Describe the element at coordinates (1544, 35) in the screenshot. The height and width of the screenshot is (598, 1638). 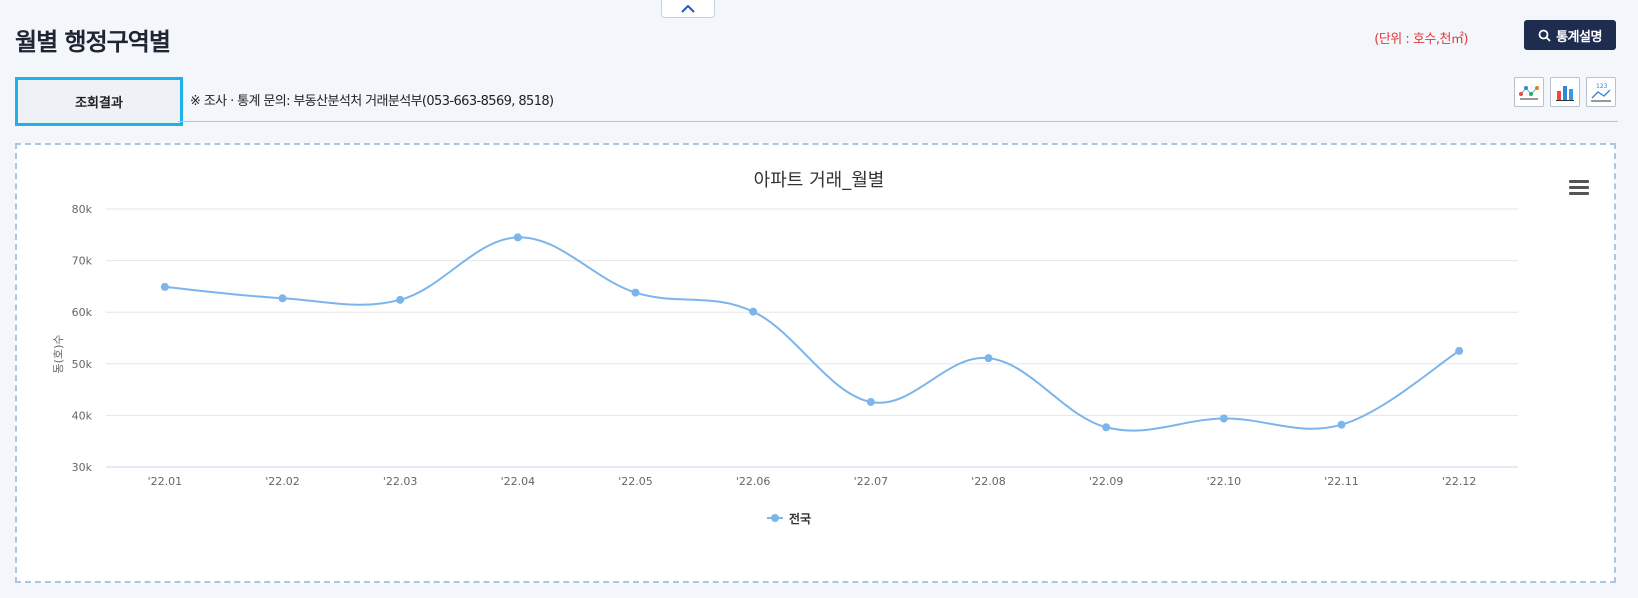
I see `search-icon` at that location.